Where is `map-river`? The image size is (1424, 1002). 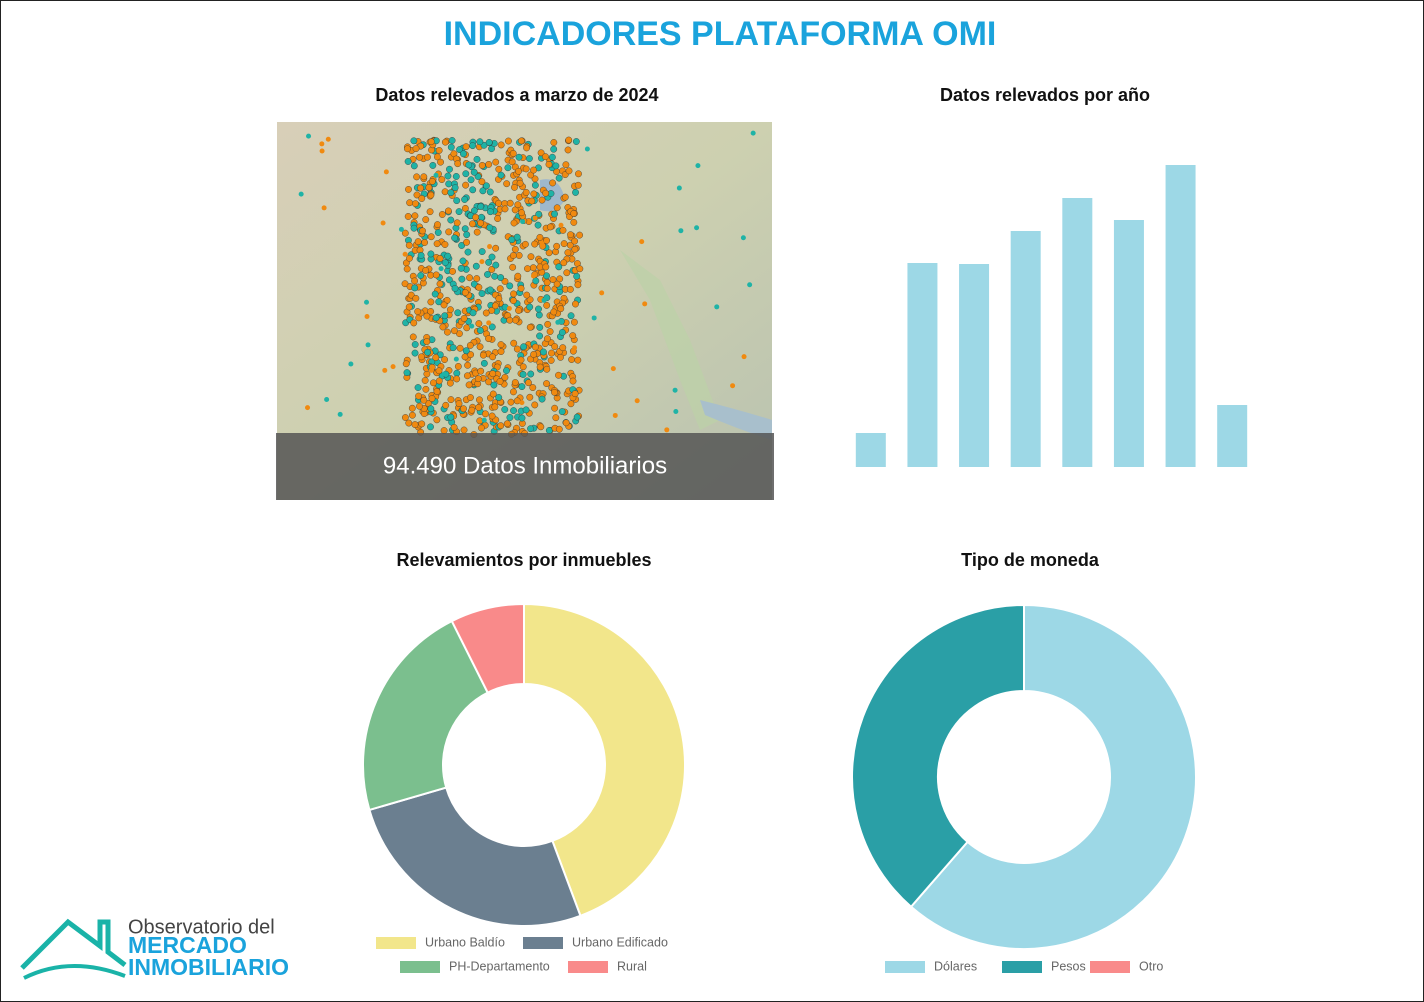
map-river is located at coordinates (736, 420).